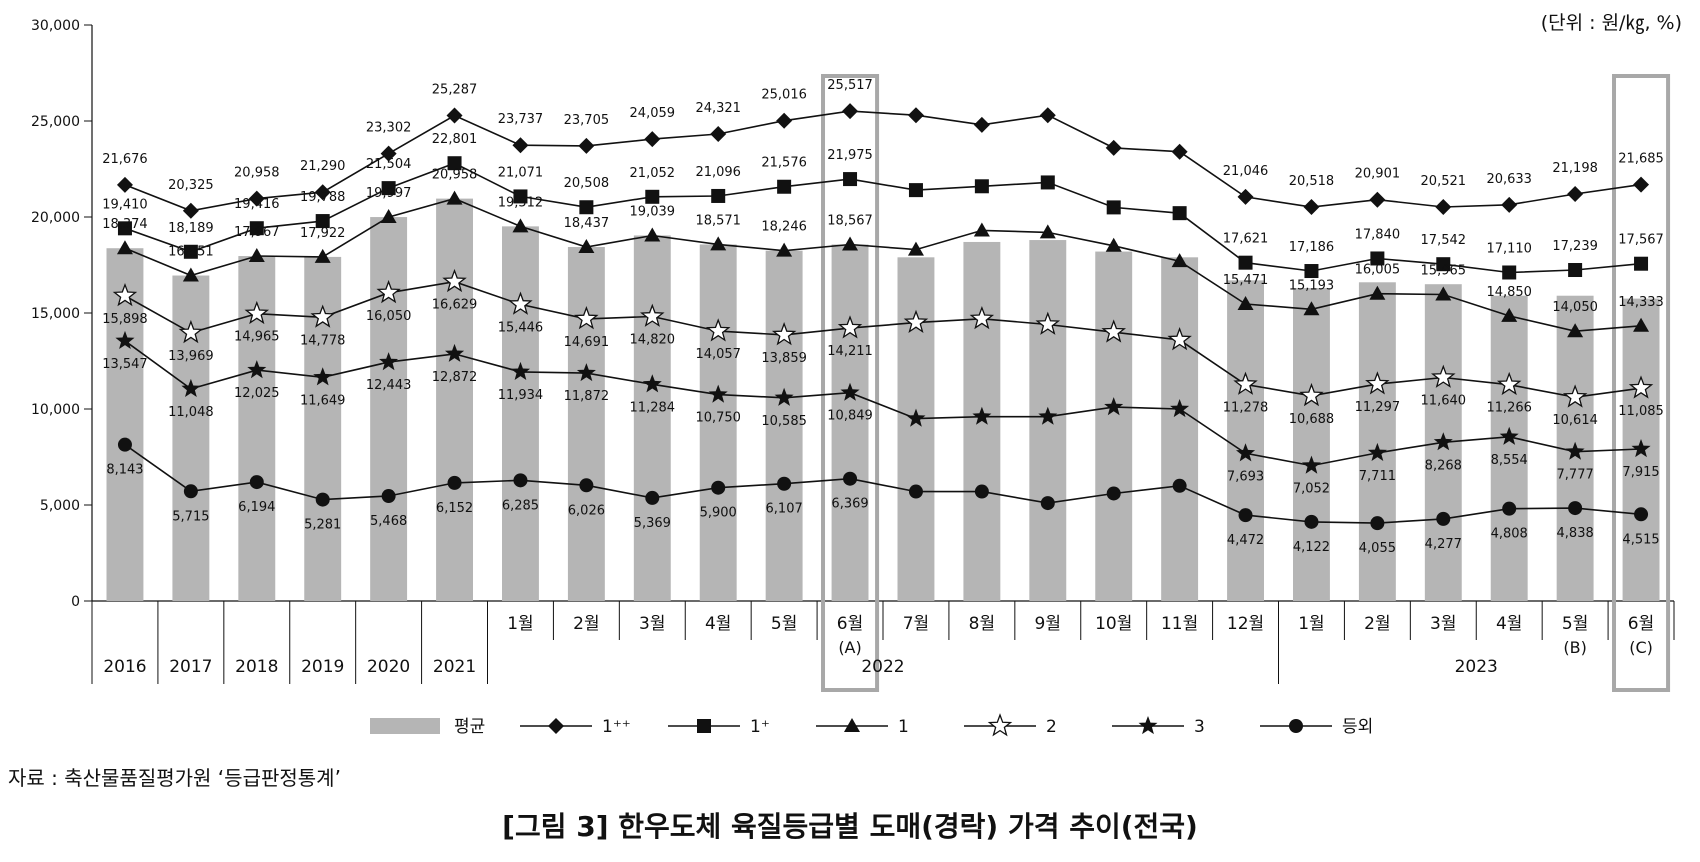 This screenshot has width=1700, height=862. I want to click on data-label: 14,057, so click(718, 354).